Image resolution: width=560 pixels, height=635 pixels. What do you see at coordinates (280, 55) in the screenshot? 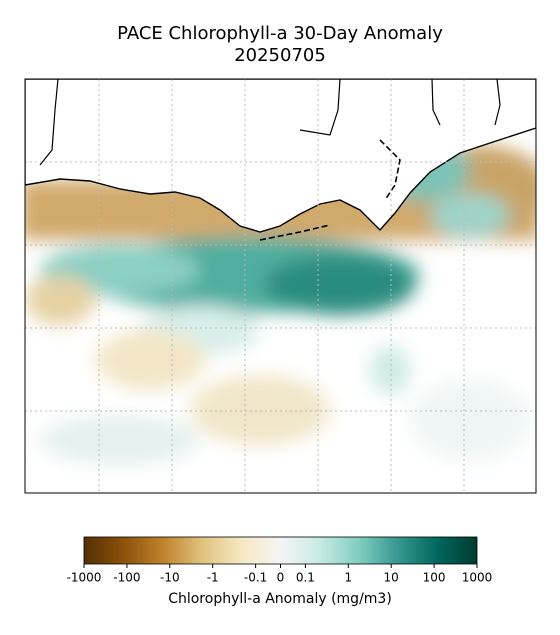
I see `map-date: 20250705` at bounding box center [280, 55].